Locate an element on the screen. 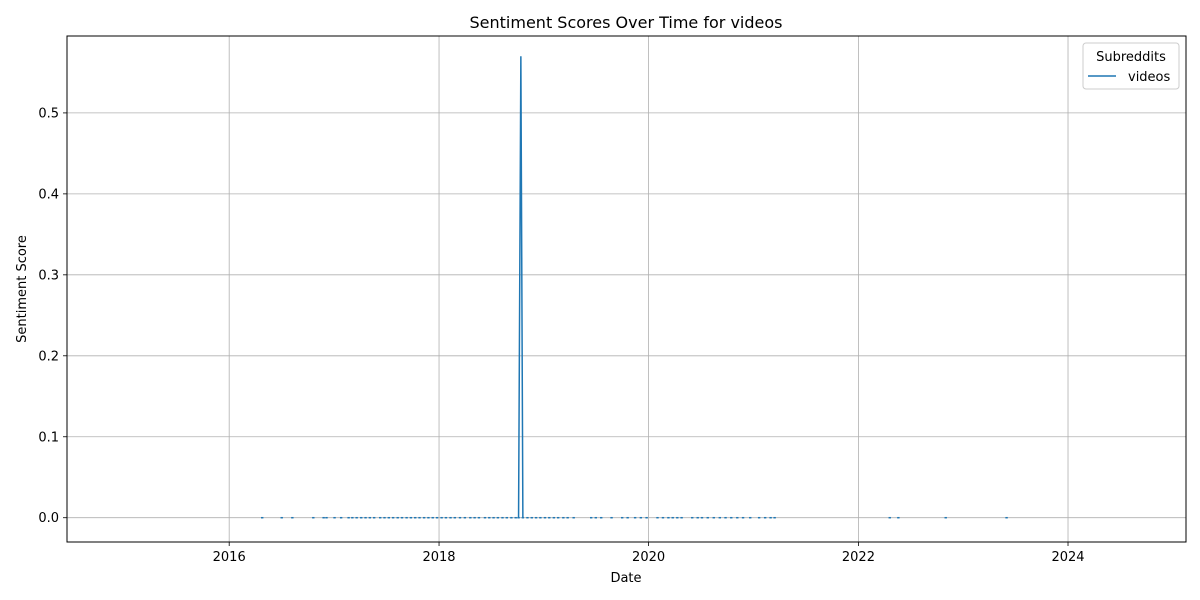 The width and height of the screenshot is (1200, 600). y-axis-label: Sentiment Score is located at coordinates (22, 289).